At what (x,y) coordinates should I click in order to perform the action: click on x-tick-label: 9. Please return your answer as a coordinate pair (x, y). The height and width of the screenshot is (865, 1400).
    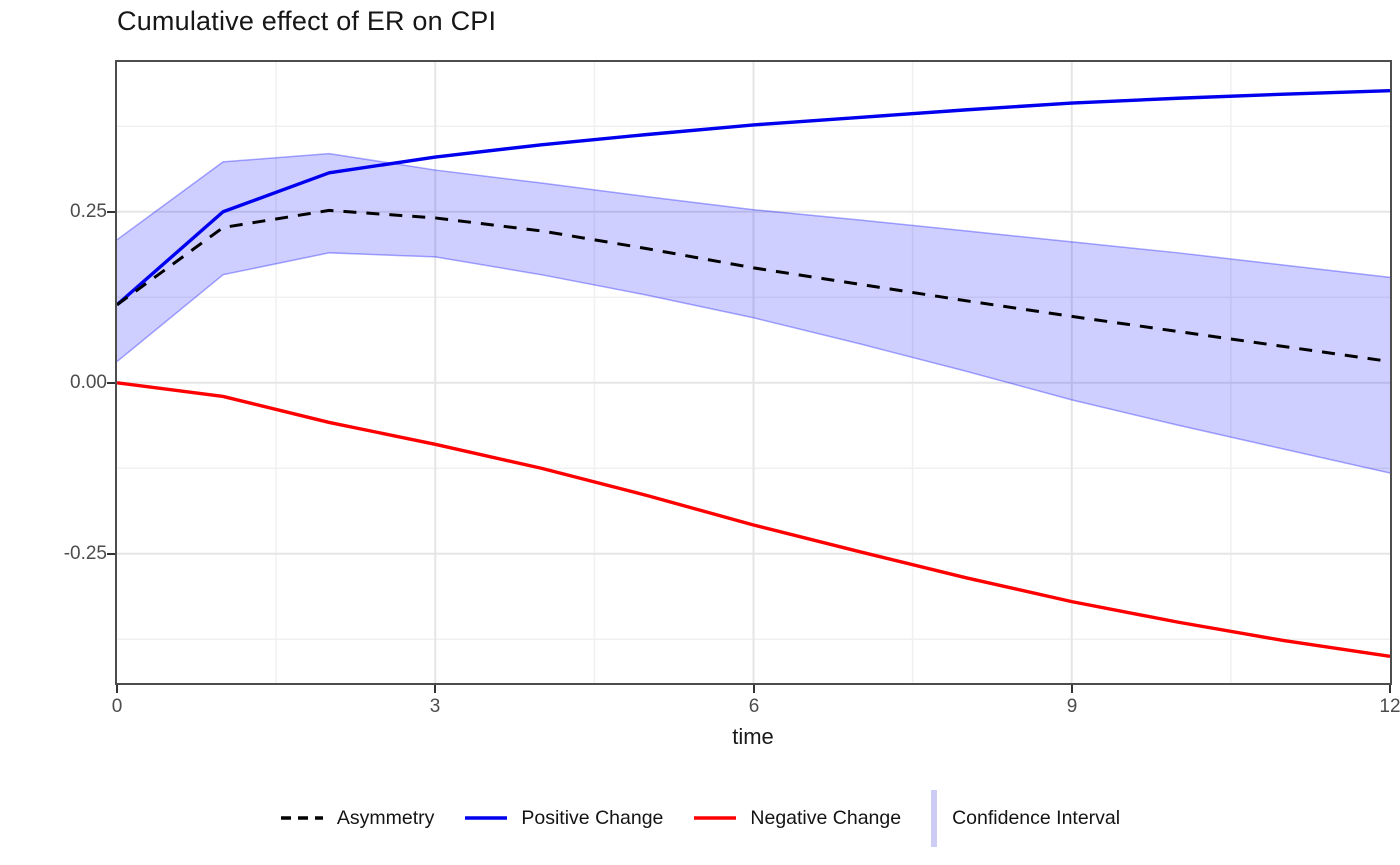
    Looking at the image, I should click on (1072, 706).